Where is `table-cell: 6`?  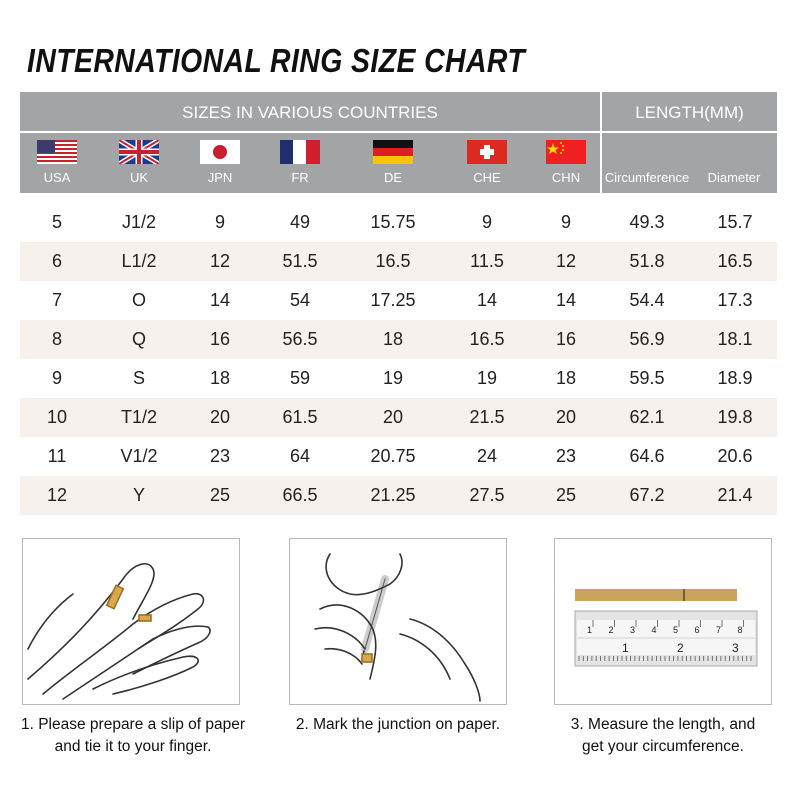
table-cell: 6 is located at coordinates (57, 261).